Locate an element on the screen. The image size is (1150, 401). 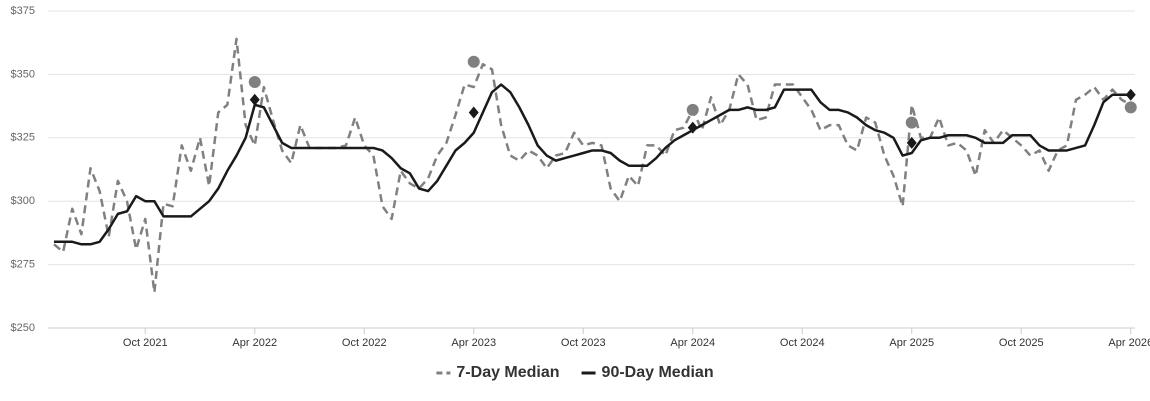
y-tick-label: $350 is located at coordinates (23, 74).